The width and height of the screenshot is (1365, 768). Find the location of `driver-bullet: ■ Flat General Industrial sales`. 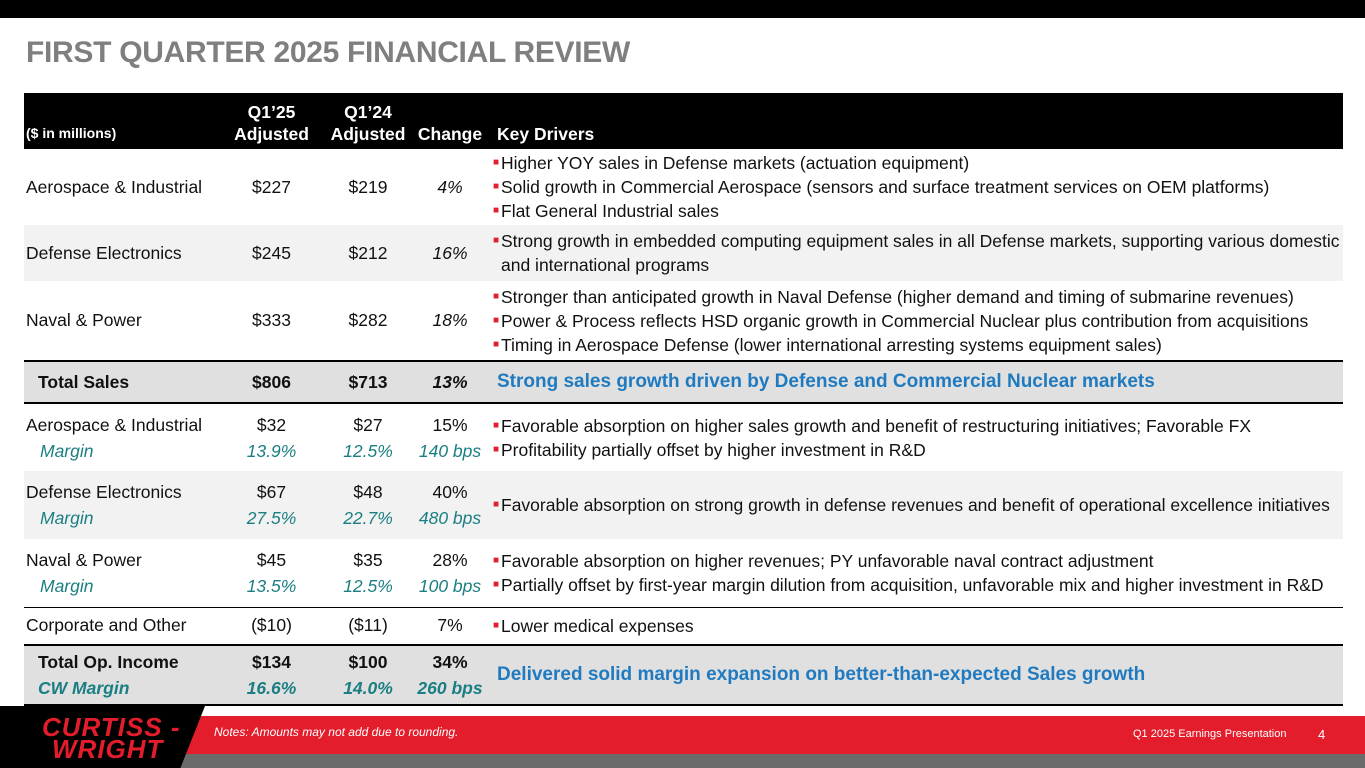

driver-bullet: ■ Flat General Industrial sales is located at coordinates (606, 211).